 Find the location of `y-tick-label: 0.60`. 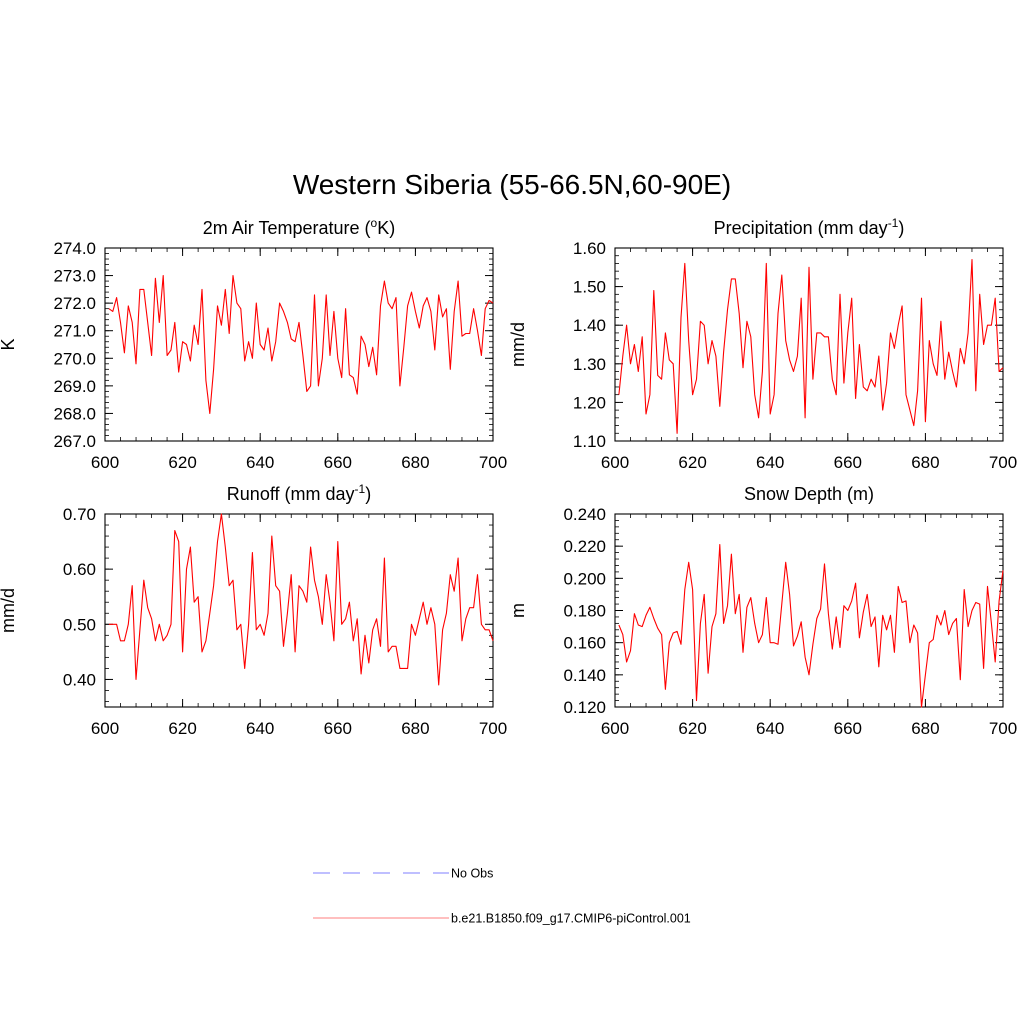

y-tick-label: 0.60 is located at coordinates (79, 569).